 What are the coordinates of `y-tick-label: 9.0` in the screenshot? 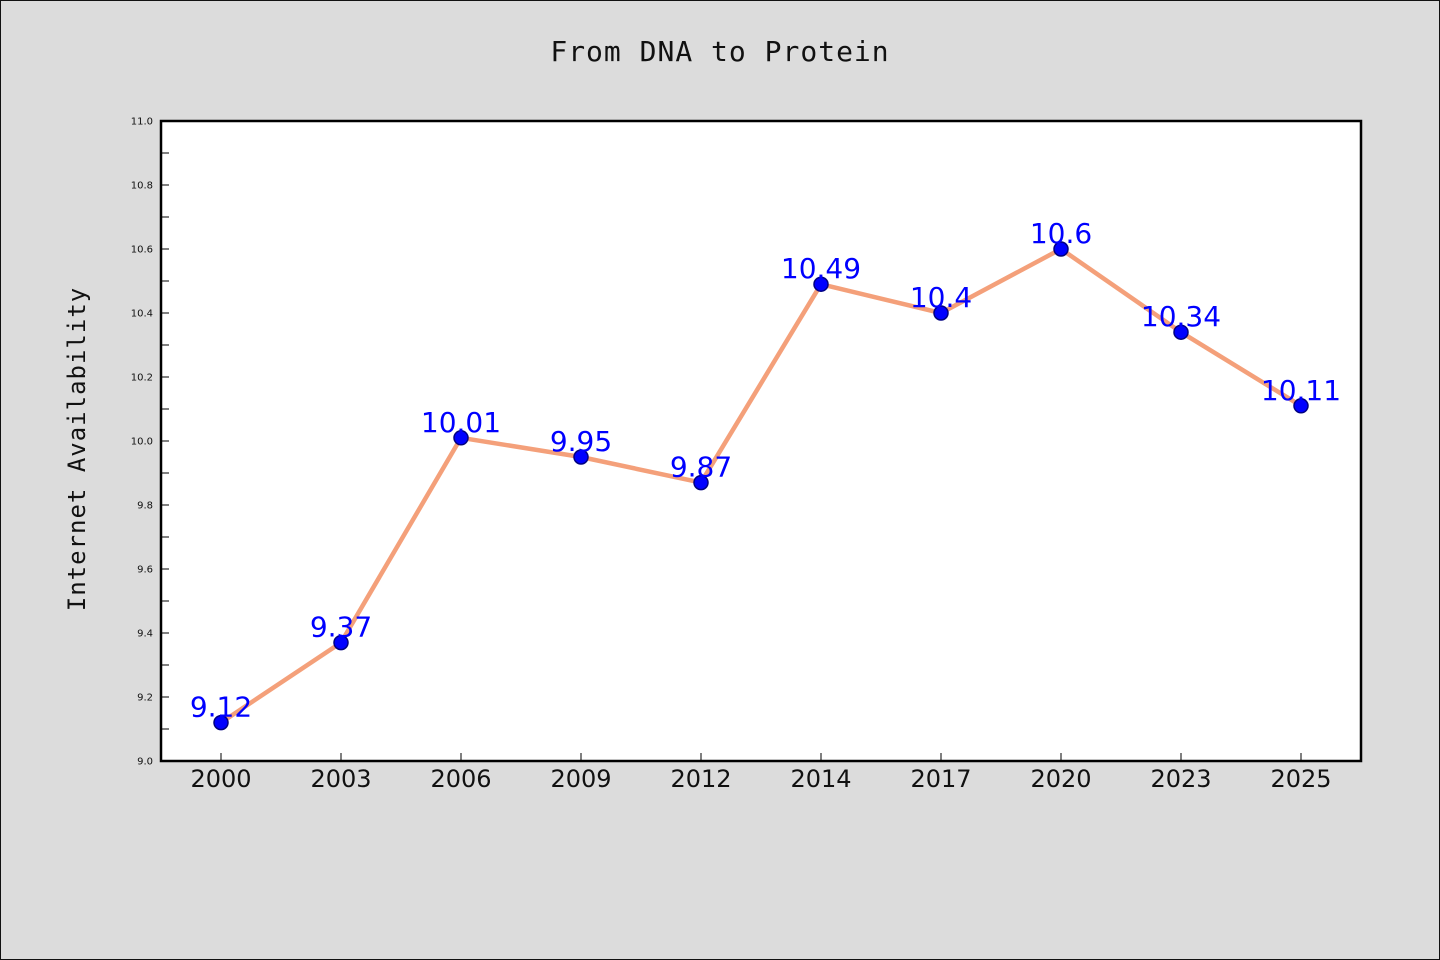 It's located at (145, 762).